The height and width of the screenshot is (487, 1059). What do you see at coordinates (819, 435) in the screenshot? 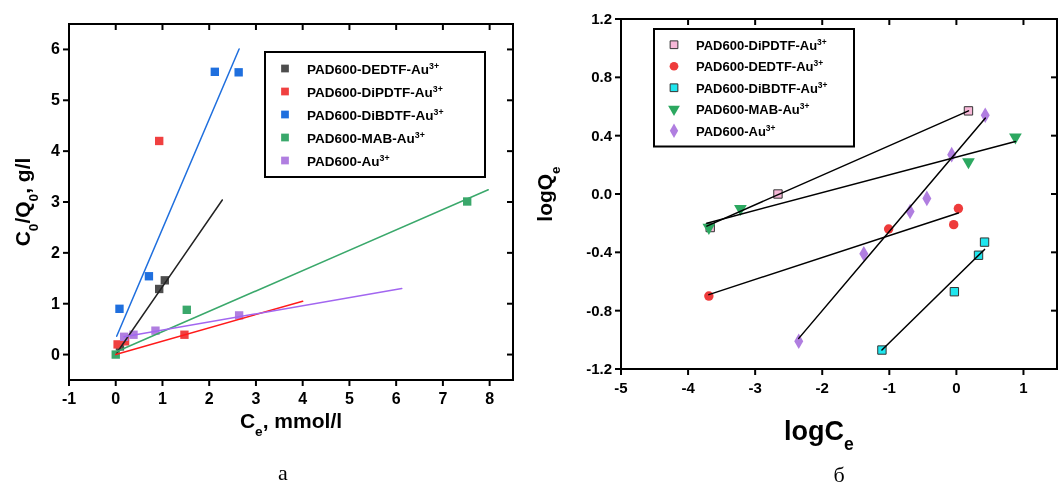
I see `x-axis-title: logC$_{e}$` at bounding box center [819, 435].